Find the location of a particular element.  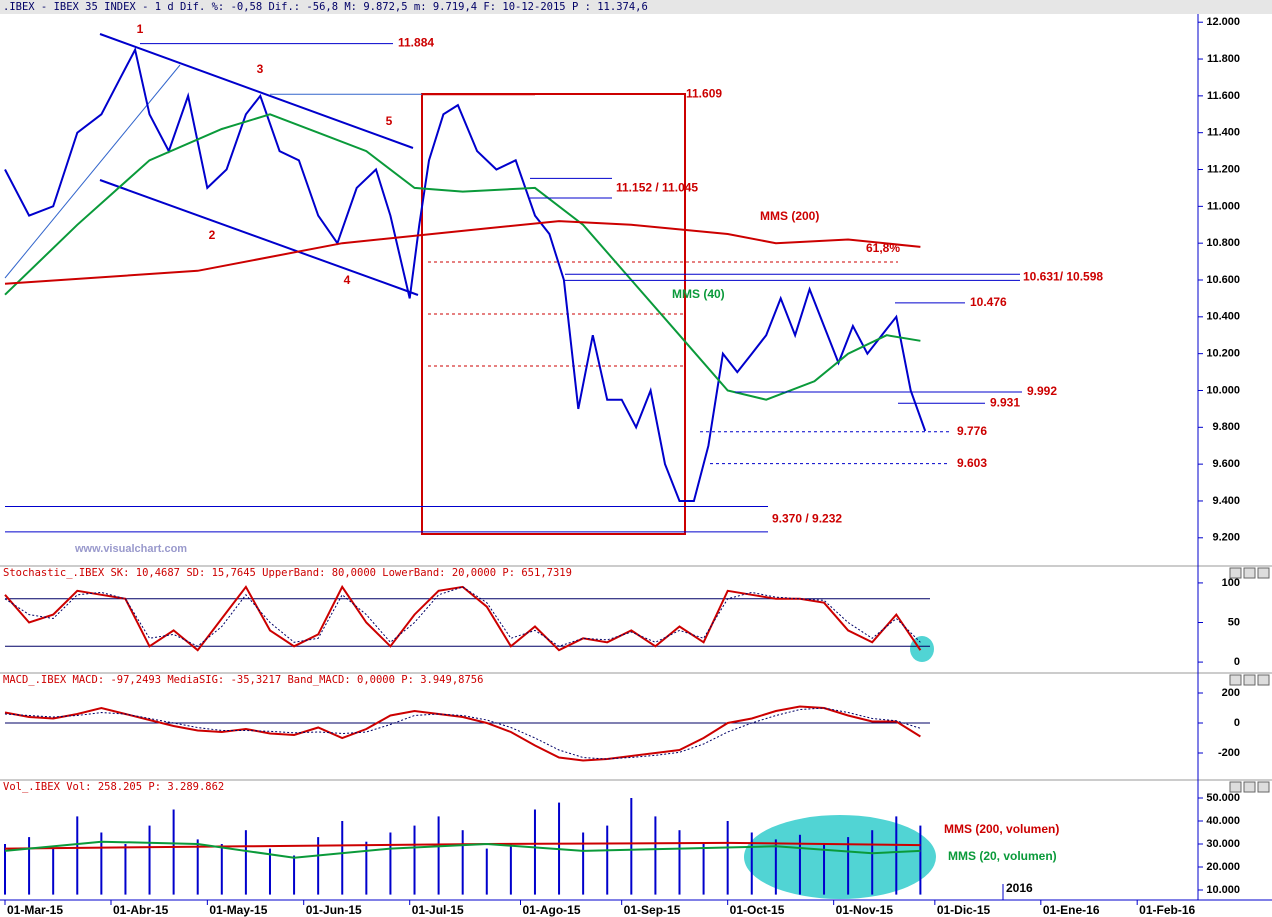

y-tick-label: 11.200 is located at coordinates (1223, 169).